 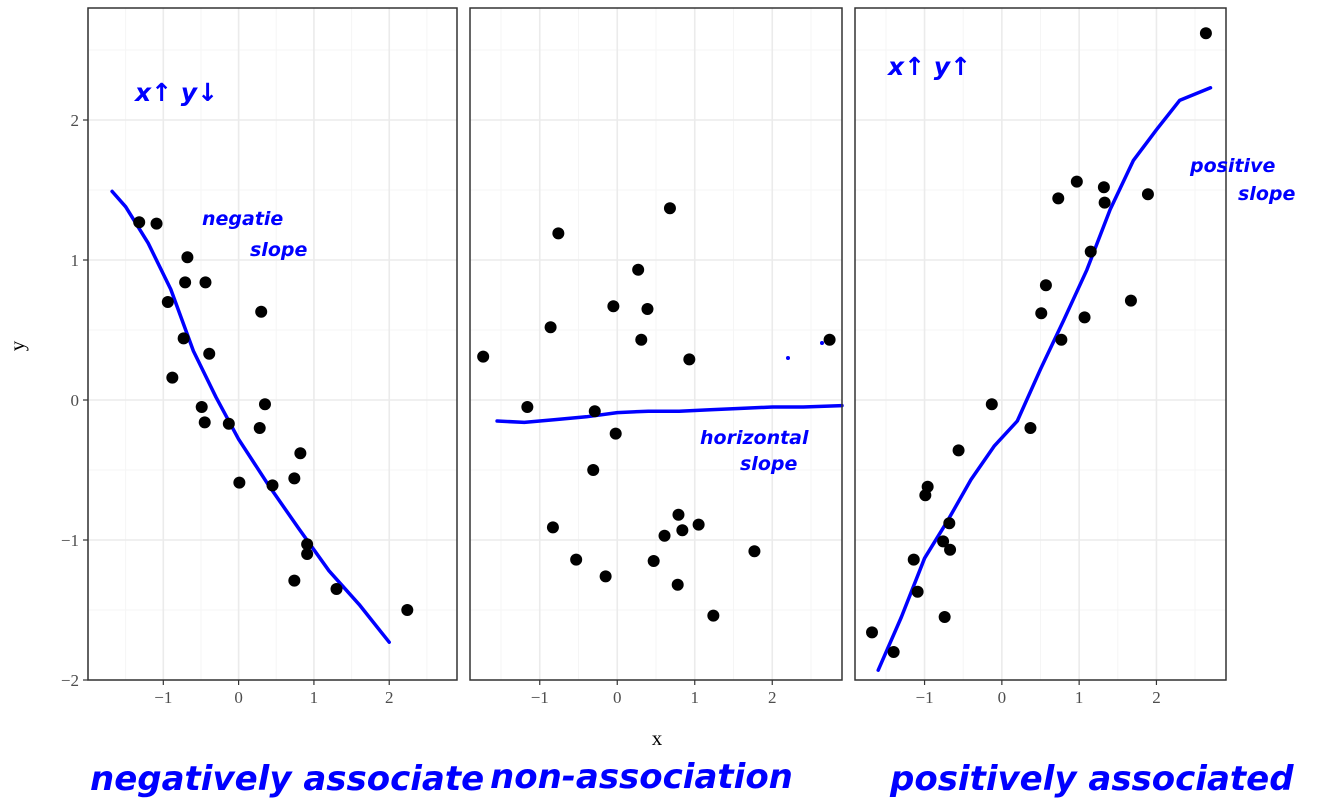 What do you see at coordinates (657, 738) in the screenshot?
I see `x-axis-title: x` at bounding box center [657, 738].